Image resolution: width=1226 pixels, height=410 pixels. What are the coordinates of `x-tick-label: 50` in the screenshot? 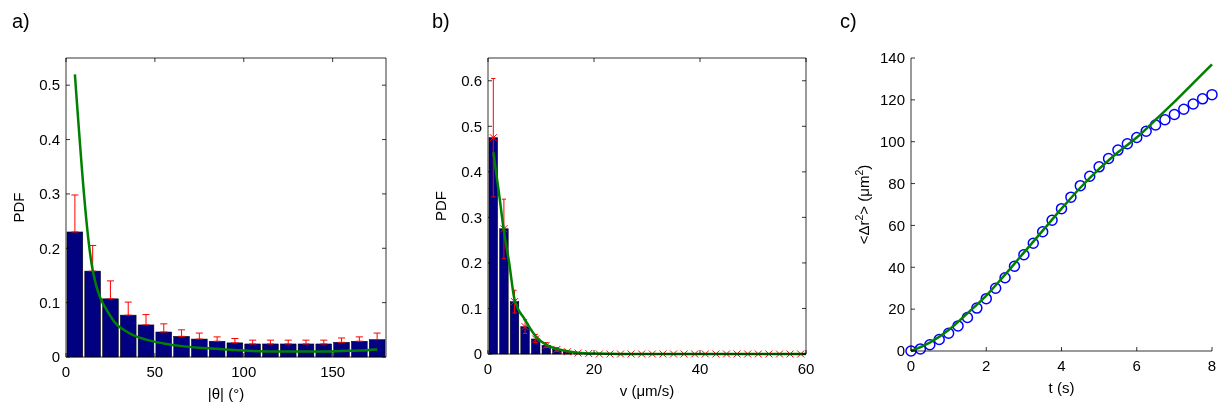 It's located at (155, 371).